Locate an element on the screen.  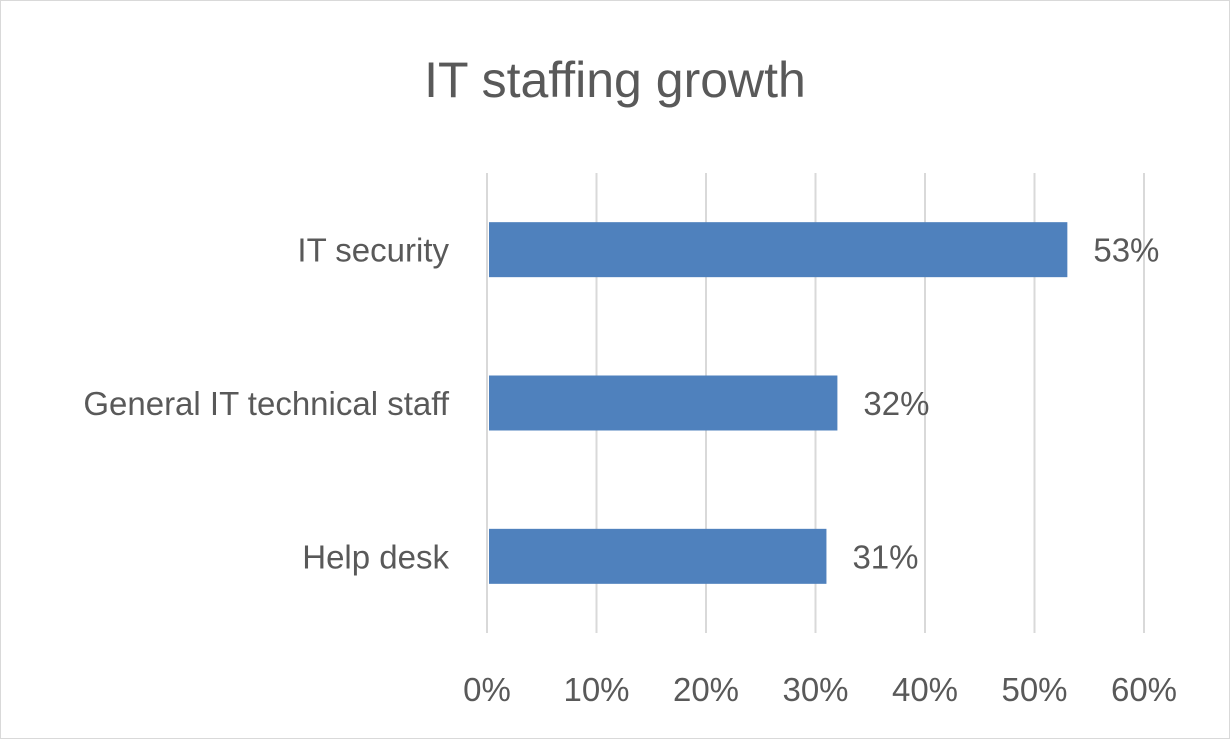
data-label: 53% is located at coordinates (1126, 250).